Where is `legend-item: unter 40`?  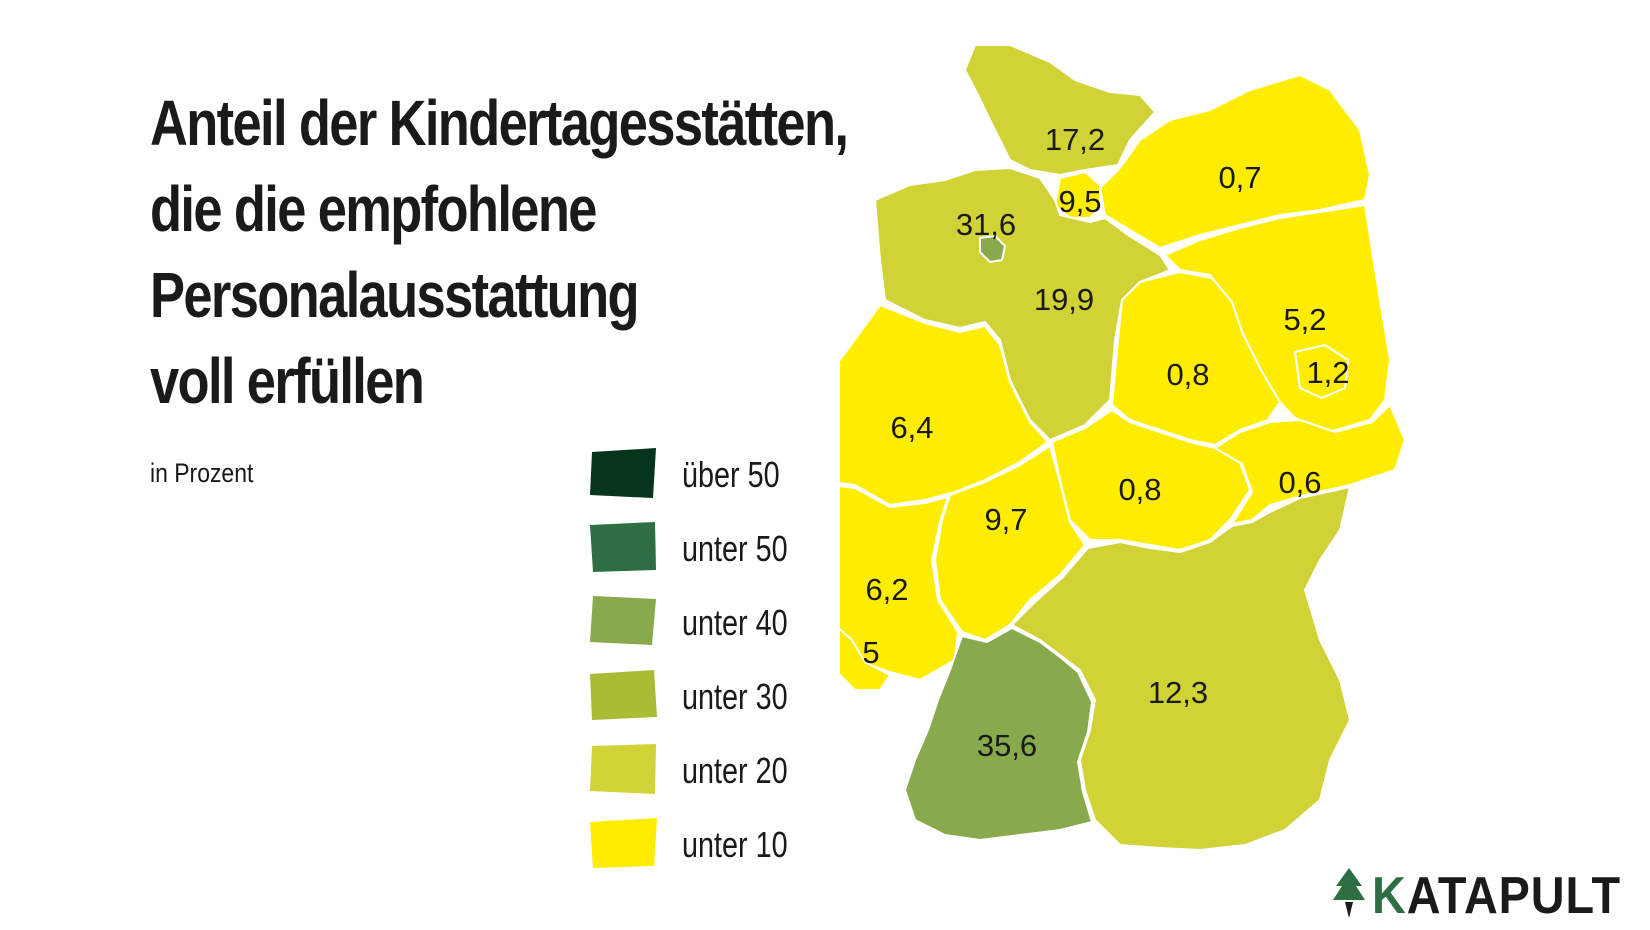 legend-item: unter 40 is located at coordinates (710, 621).